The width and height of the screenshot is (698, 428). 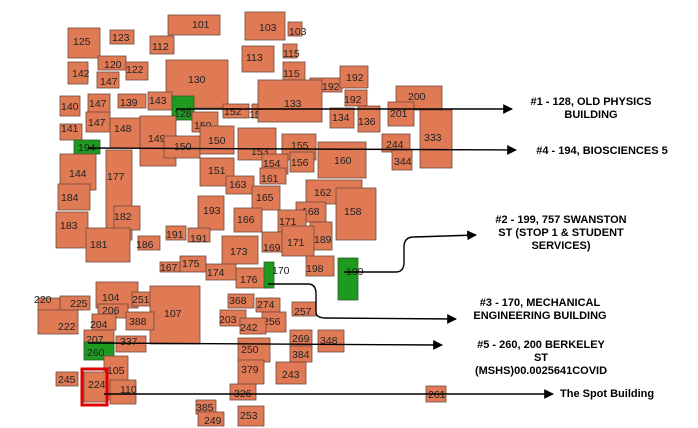 What do you see at coordinates (602, 151) in the screenshot?
I see `annotation-biosciences: #4 - 194, BIOSCIENCES 5` at bounding box center [602, 151].